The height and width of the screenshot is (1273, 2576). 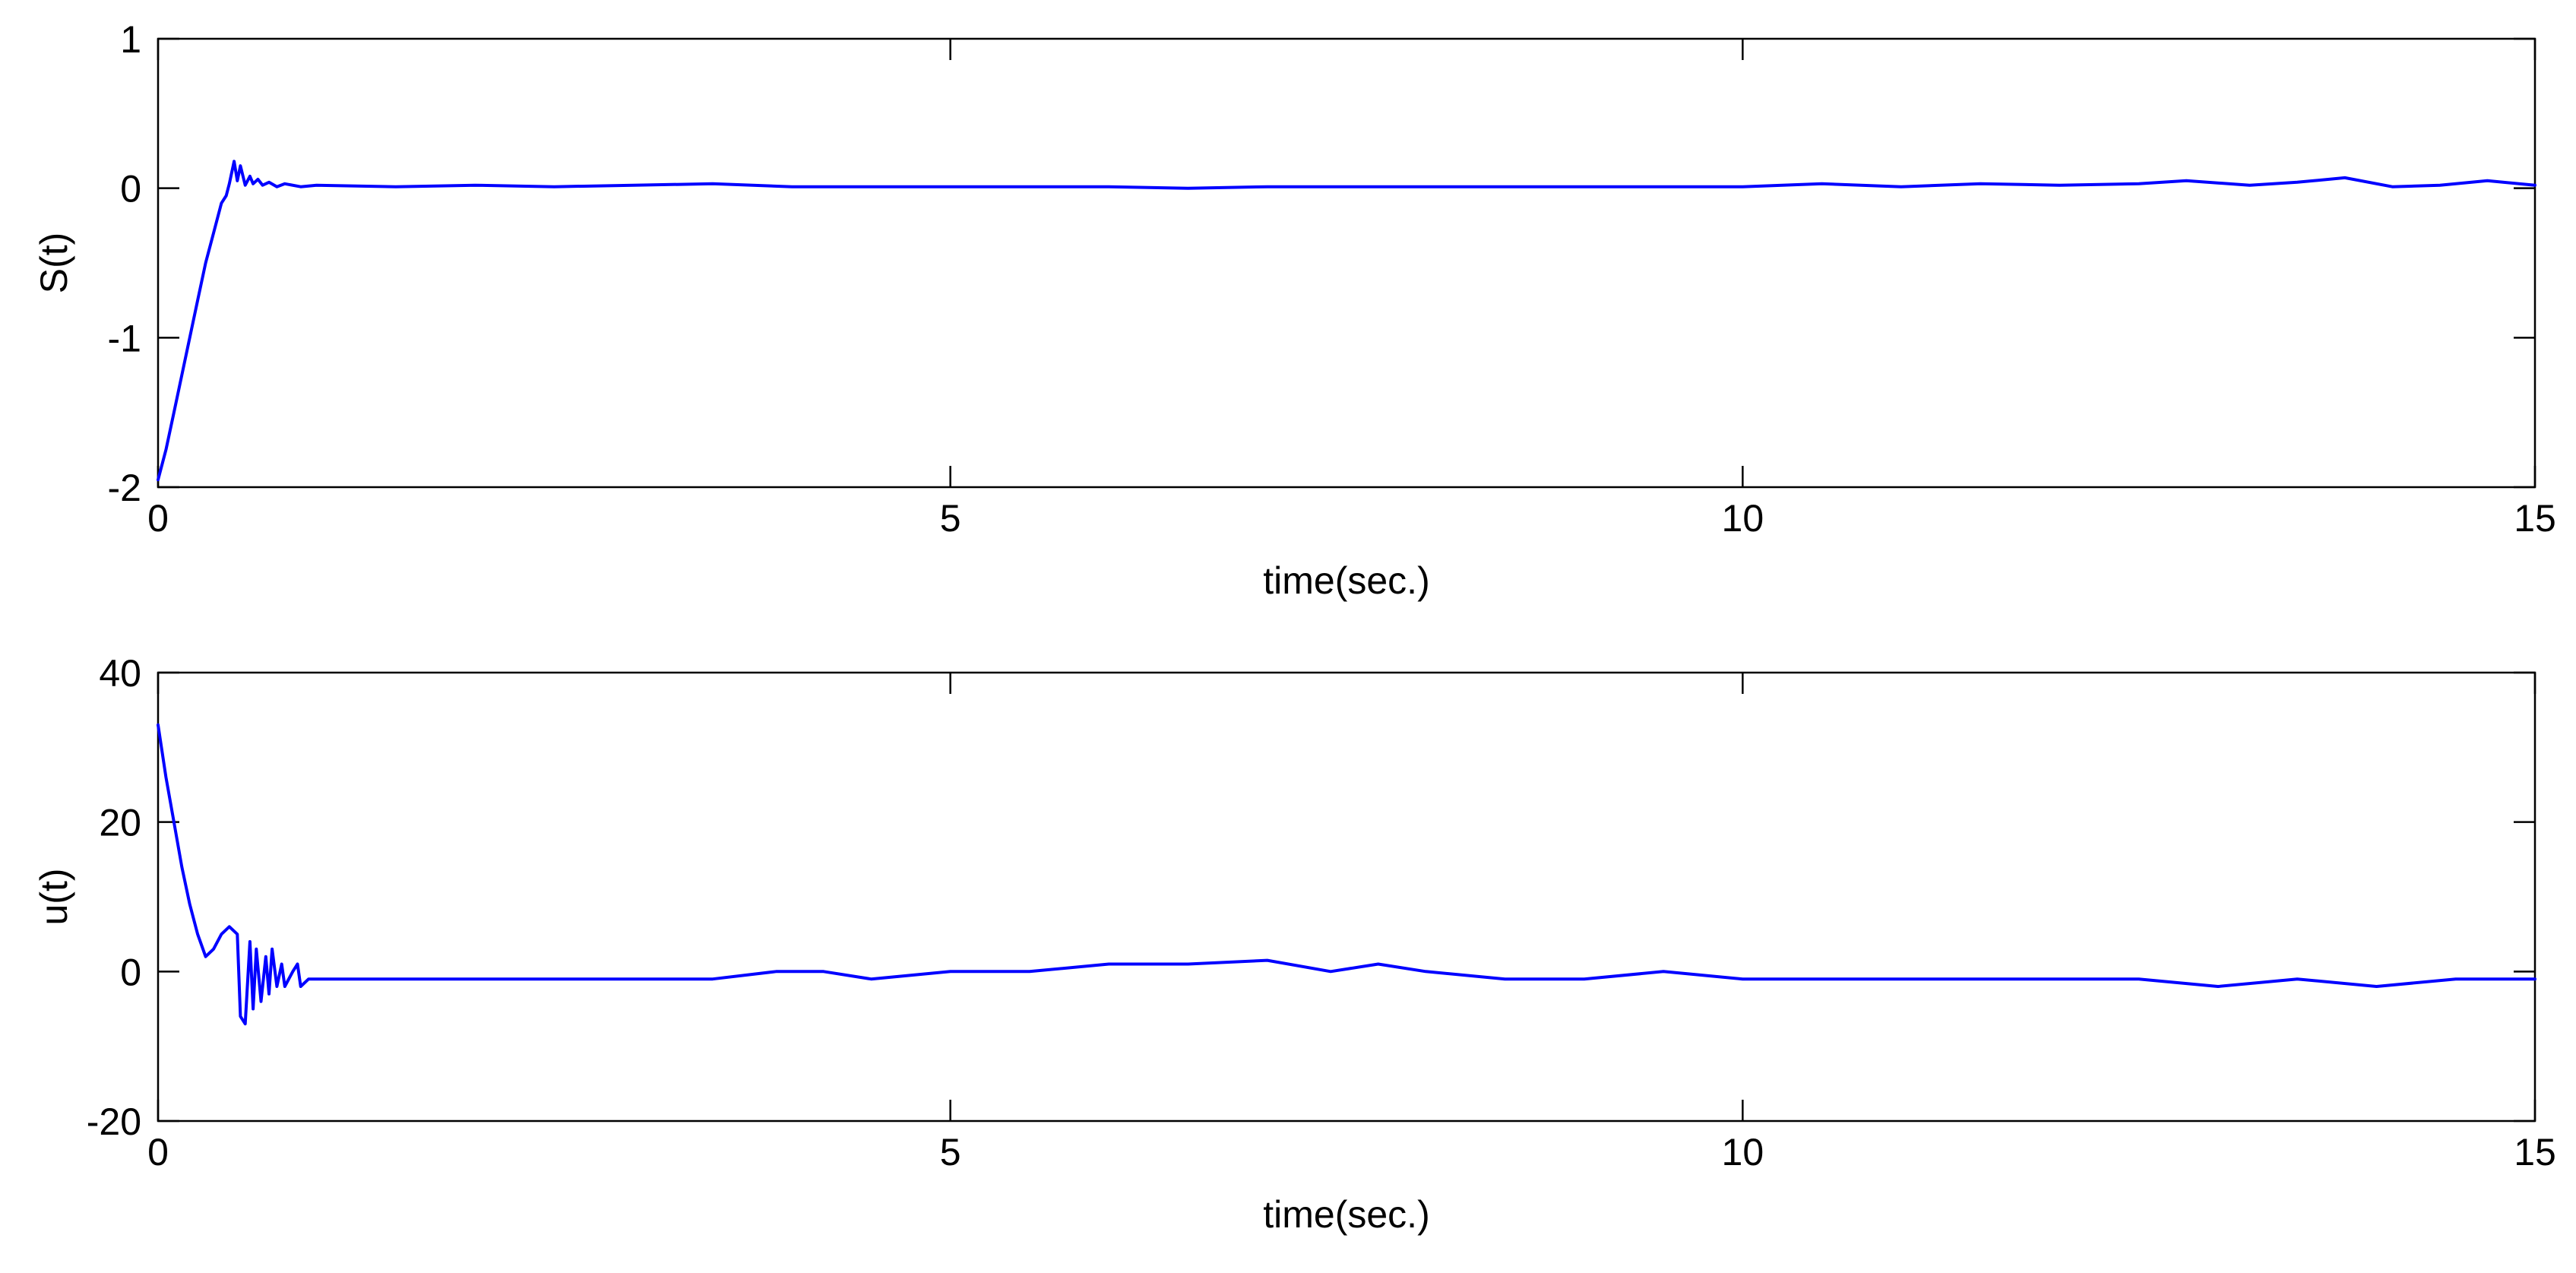 I want to click on y-tick-label: -20, so click(x=114, y=1122).